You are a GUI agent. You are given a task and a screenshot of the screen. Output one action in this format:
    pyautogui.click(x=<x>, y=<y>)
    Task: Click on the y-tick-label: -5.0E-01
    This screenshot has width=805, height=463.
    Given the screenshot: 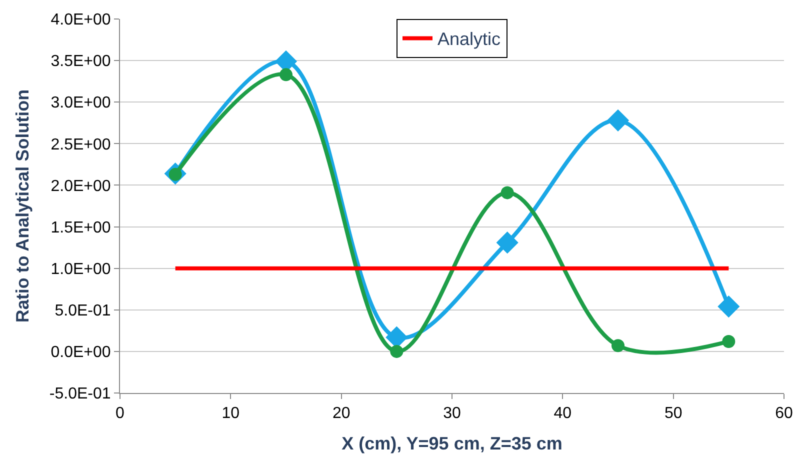 What is the action you would take?
    pyautogui.click(x=80, y=394)
    